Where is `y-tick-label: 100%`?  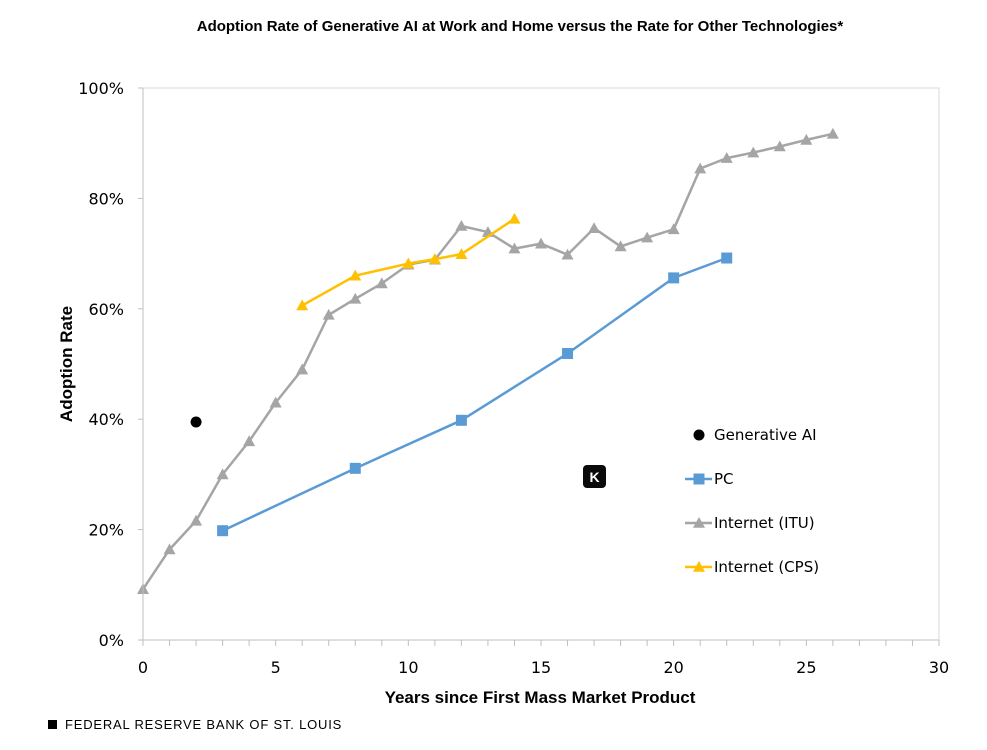
y-tick-label: 100% is located at coordinates (101, 88).